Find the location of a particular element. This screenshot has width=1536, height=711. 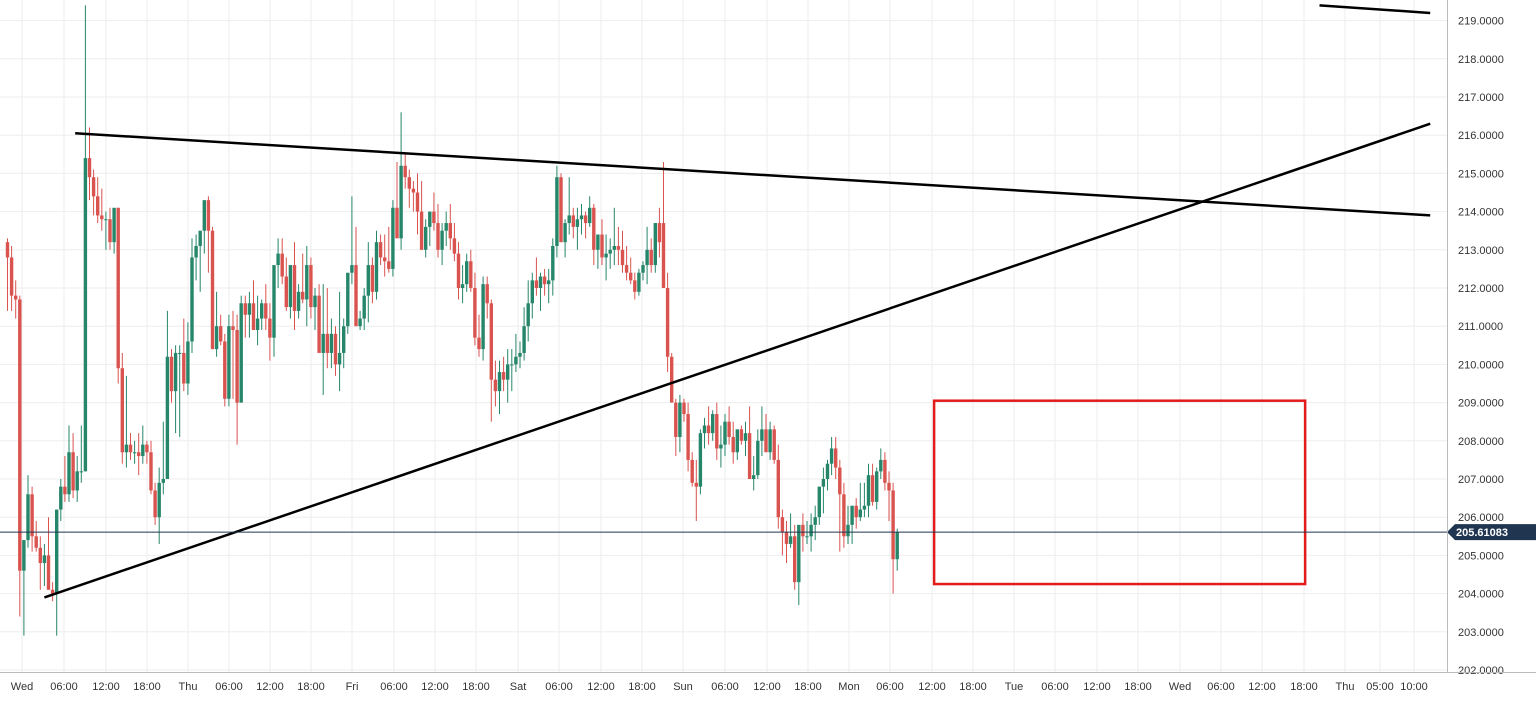

top-right-line is located at coordinates (1375, 9).